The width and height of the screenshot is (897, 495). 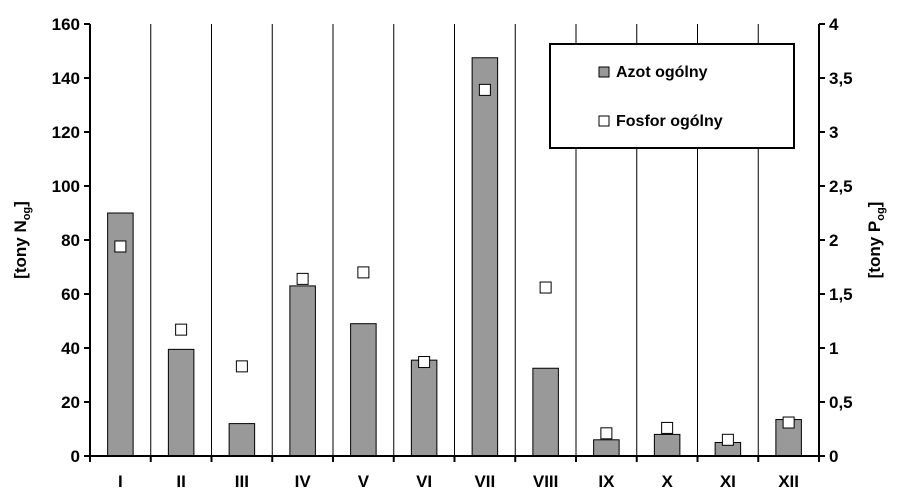 I want to click on bar-VIII, so click(x=545, y=412).